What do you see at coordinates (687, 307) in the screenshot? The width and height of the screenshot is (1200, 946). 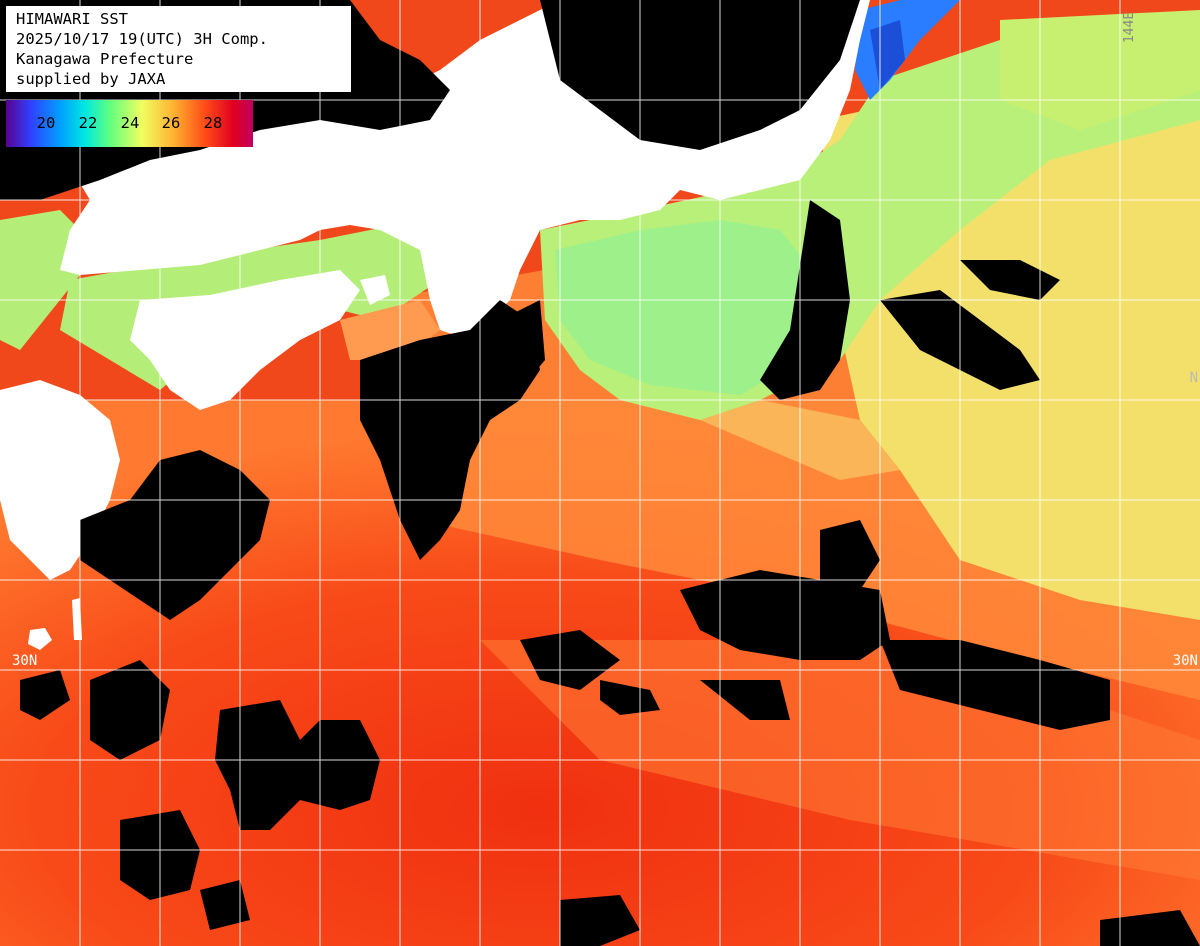 I see `ocean-green-bay` at bounding box center [687, 307].